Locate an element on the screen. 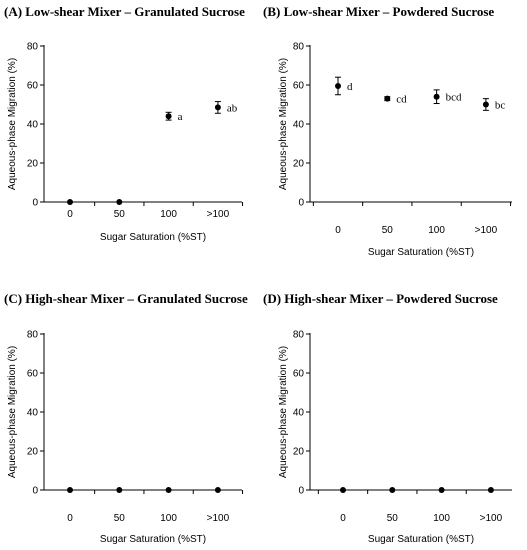 This screenshot has height=550, width=527. panel-b-title: (B) Low-shear Mixer – Powdered Sucrose is located at coordinates (378, 11).